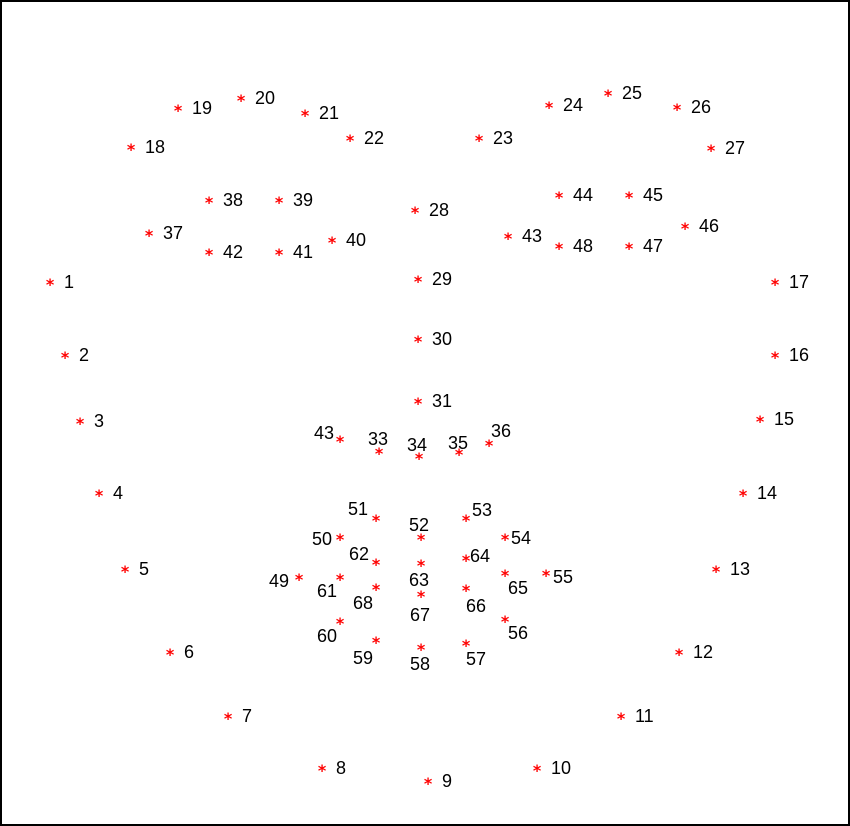  I want to click on landmark-label: 27, so click(735, 148).